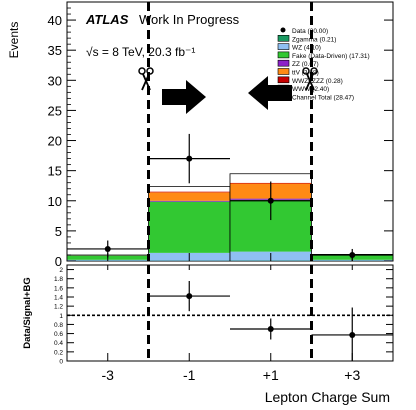 This screenshot has height=410, width=416. Describe the element at coordinates (331, 56) in the screenshot. I see `legend-label-2: Fake (Data-Driven) (17.31)` at that location.